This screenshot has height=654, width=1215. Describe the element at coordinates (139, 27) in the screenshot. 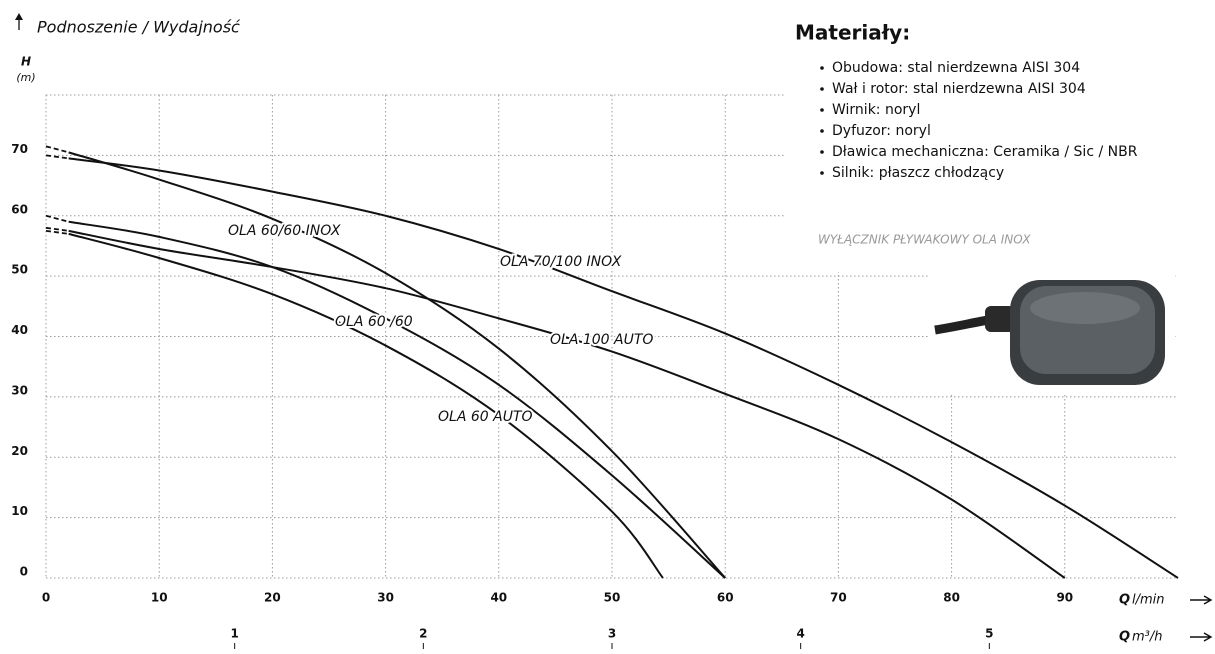

I see `chart-title: Podnoszenie / Wydajność` at that location.